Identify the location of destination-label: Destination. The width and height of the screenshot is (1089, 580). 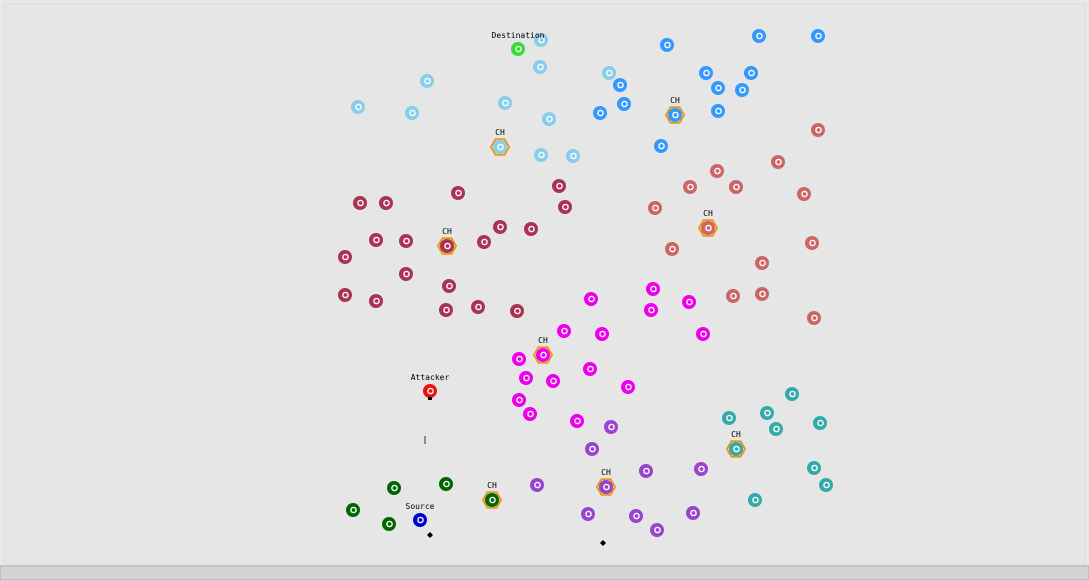
(518, 35).